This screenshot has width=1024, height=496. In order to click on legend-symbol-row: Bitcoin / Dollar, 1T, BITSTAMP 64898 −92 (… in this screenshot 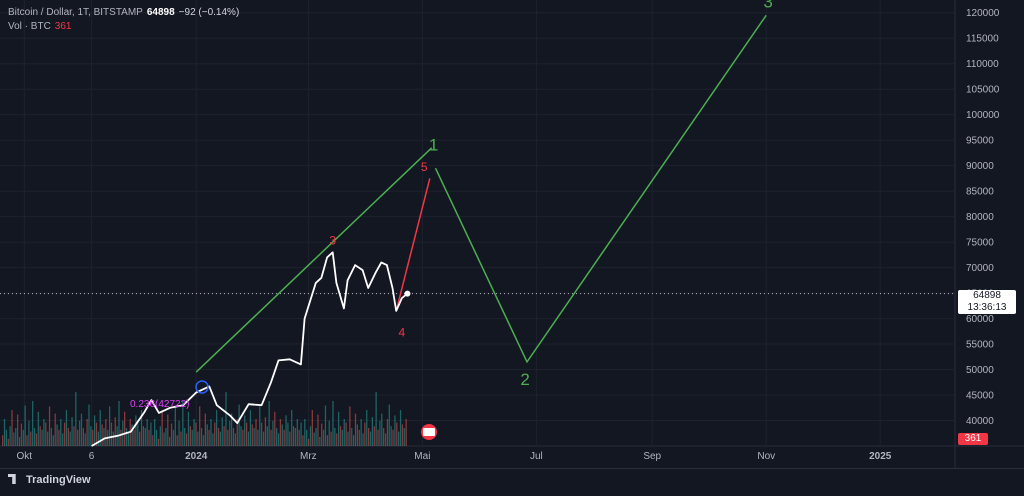, I will do `click(123, 13)`.